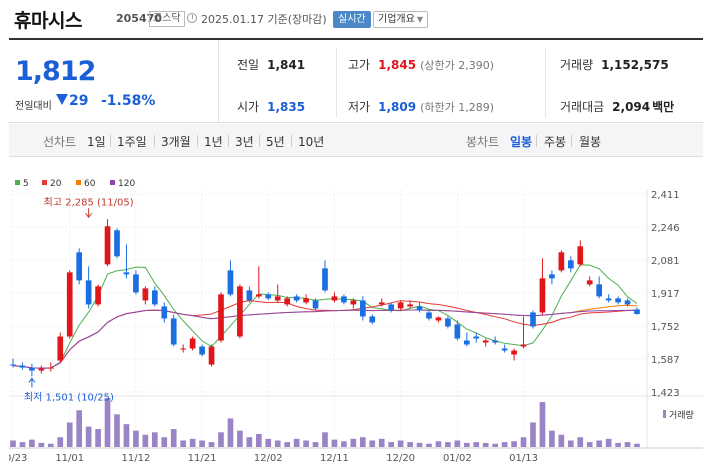 This screenshot has height=466, width=703. I want to click on prev-close-label: 전일, so click(248, 65).